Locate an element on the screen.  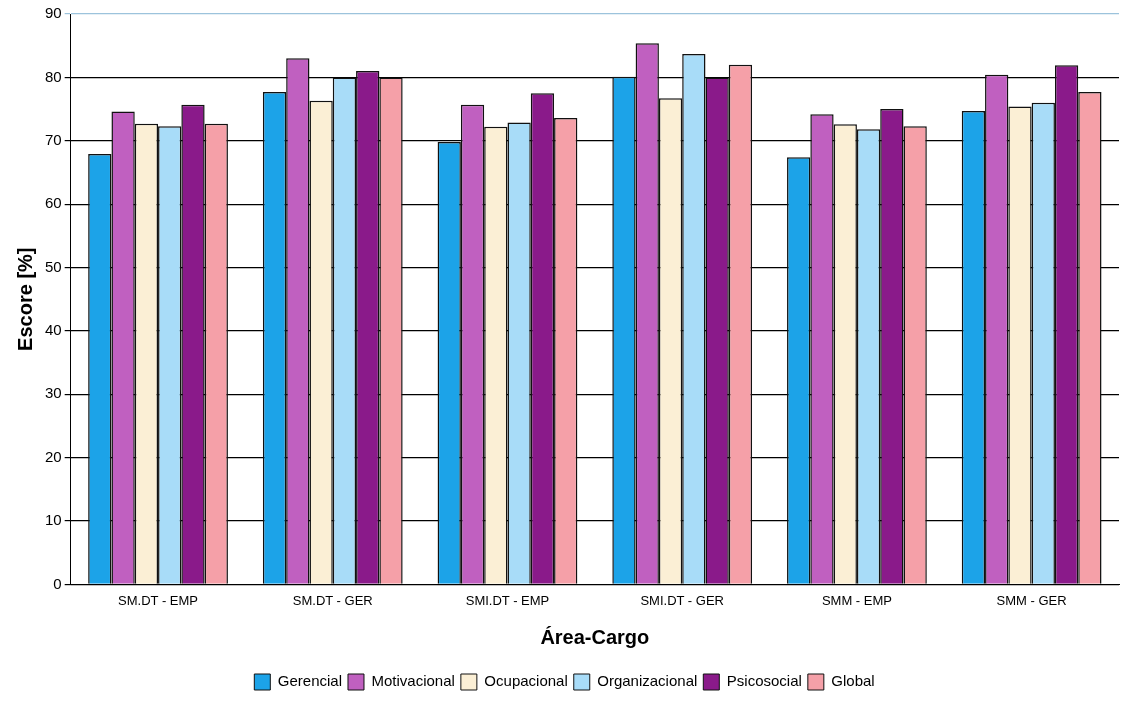
y-tick-label: 30 is located at coordinates (53, 393).